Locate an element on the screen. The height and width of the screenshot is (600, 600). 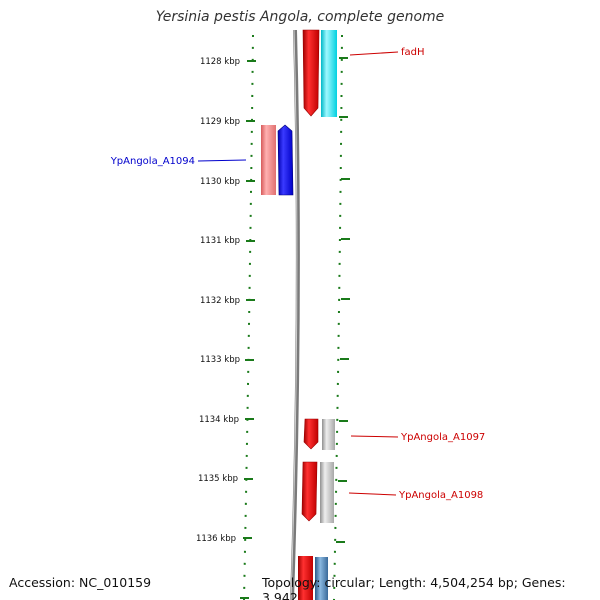
genome-backbone-highlight is located at coordinates (294, 314).